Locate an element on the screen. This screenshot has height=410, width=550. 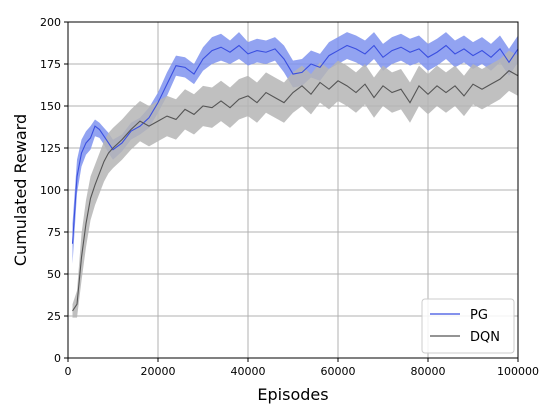
legend-label-pg: PG is located at coordinates (479, 315).